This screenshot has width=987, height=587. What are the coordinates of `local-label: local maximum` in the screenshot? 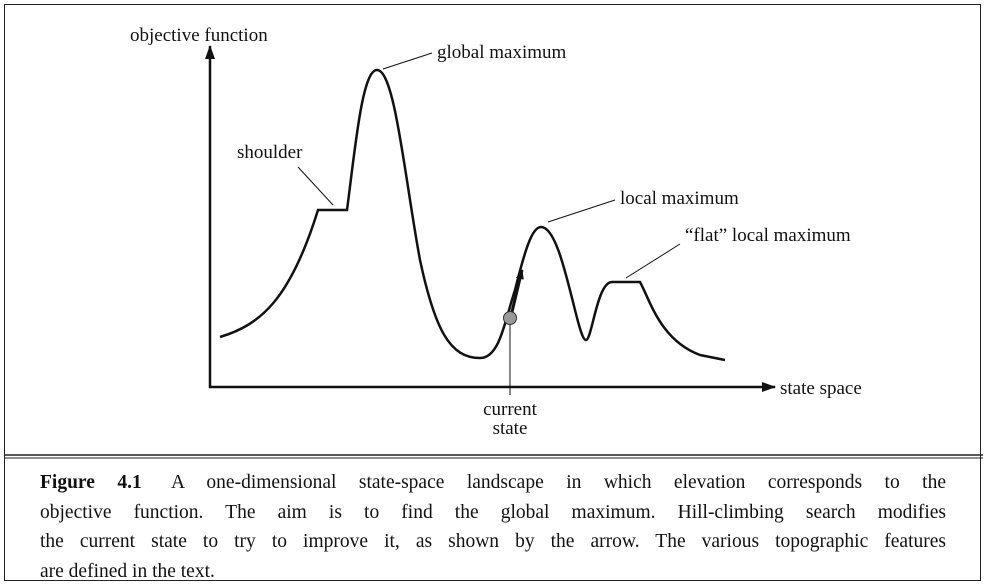 It's located at (679, 198).